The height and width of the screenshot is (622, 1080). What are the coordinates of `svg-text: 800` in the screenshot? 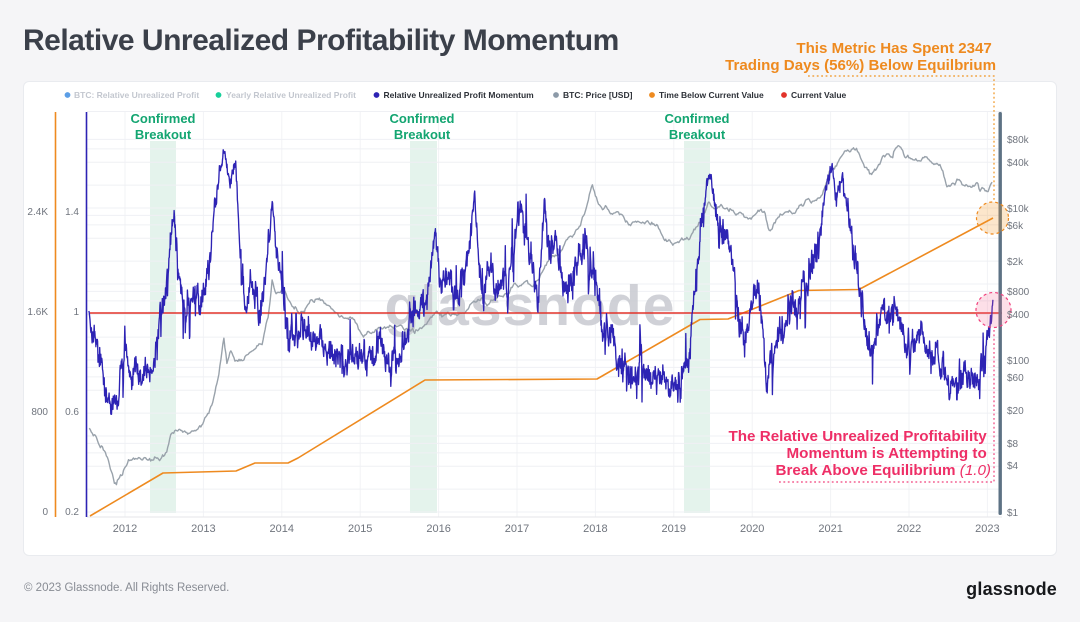 It's located at (39, 412).